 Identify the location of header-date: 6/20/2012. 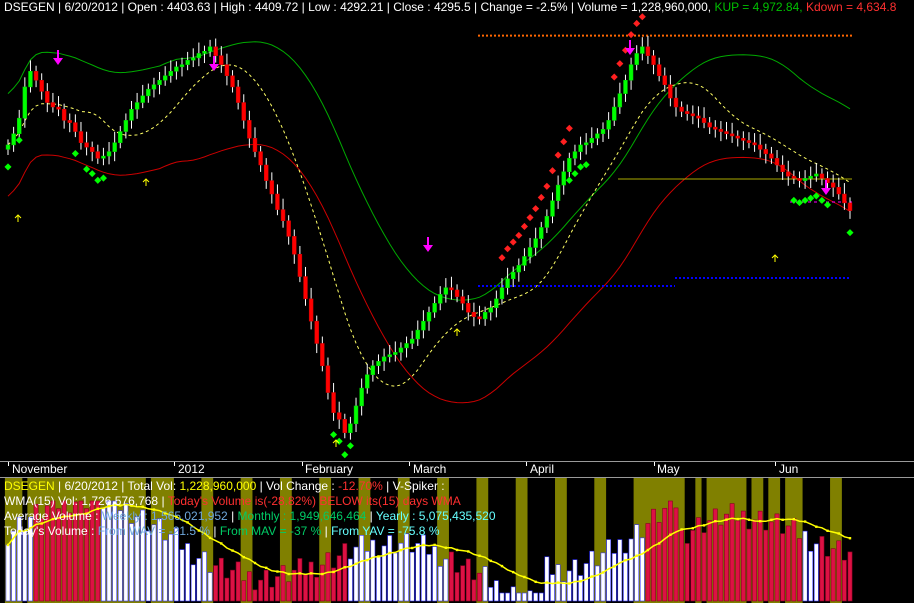
(91, 7).